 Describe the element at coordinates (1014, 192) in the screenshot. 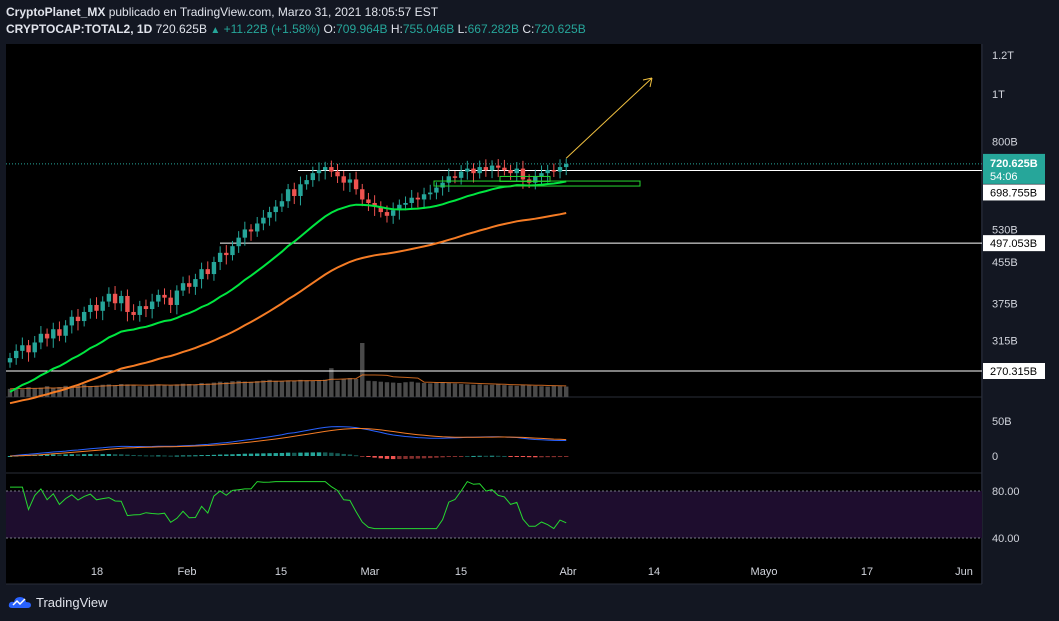

I see `level-price-tag` at that location.